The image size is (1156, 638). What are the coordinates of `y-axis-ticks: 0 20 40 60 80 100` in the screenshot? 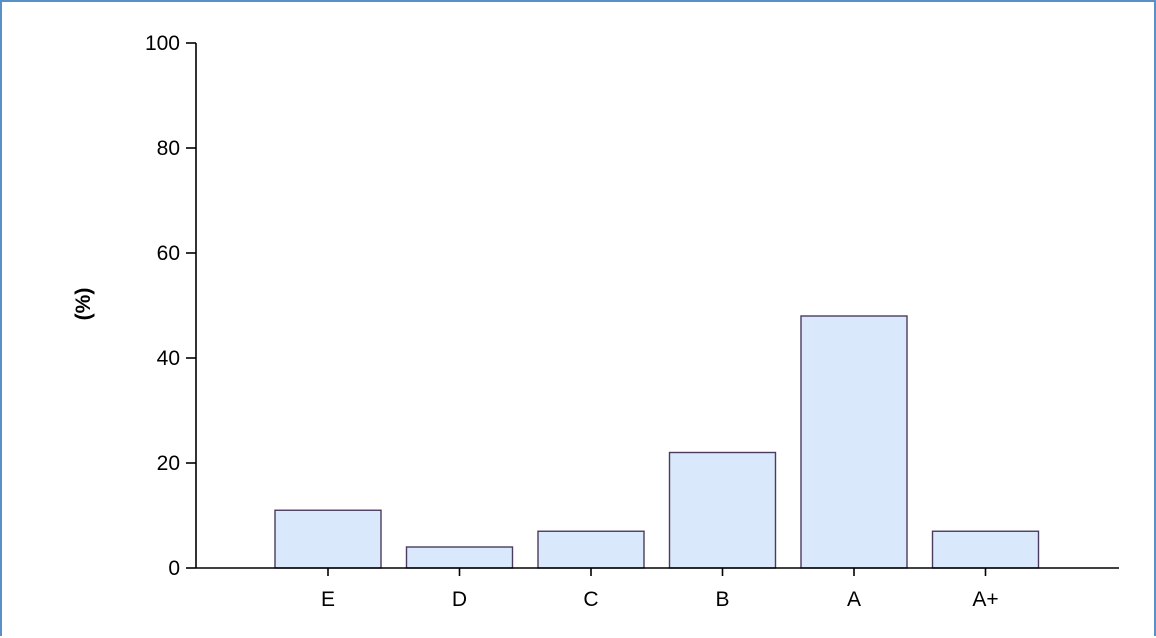 It's located at (170, 306).